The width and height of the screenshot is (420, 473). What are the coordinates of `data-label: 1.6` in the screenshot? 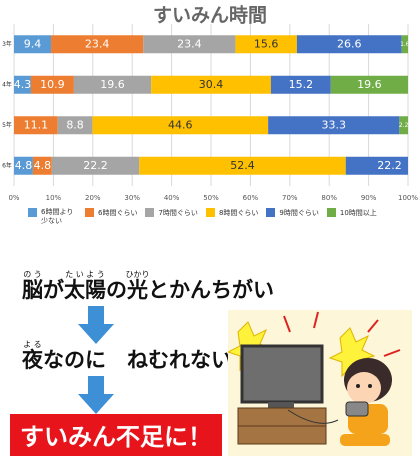 It's located at (405, 44).